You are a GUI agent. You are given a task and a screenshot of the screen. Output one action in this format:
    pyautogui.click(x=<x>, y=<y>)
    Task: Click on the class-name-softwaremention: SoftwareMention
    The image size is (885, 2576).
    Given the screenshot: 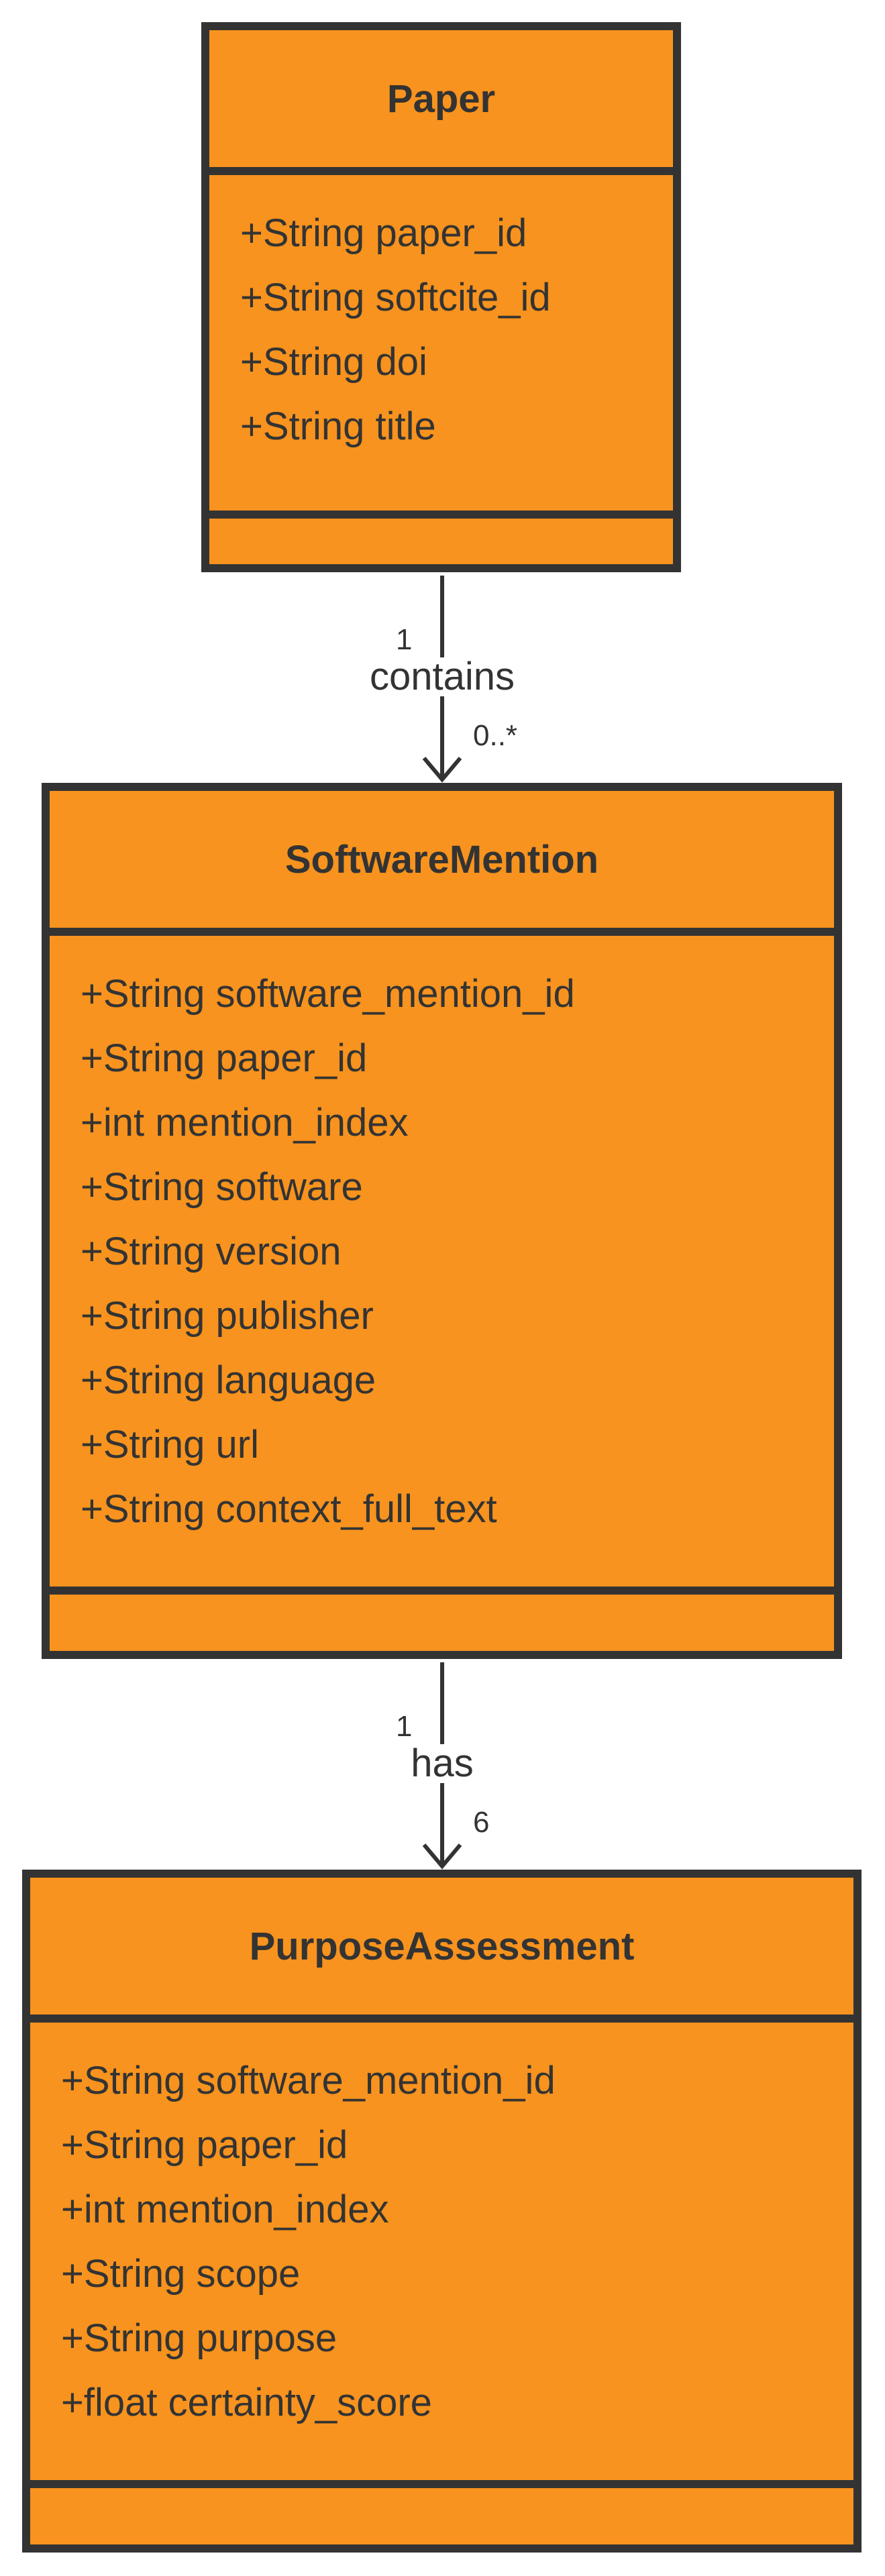 What is the action you would take?
    pyautogui.click(x=442, y=863)
    